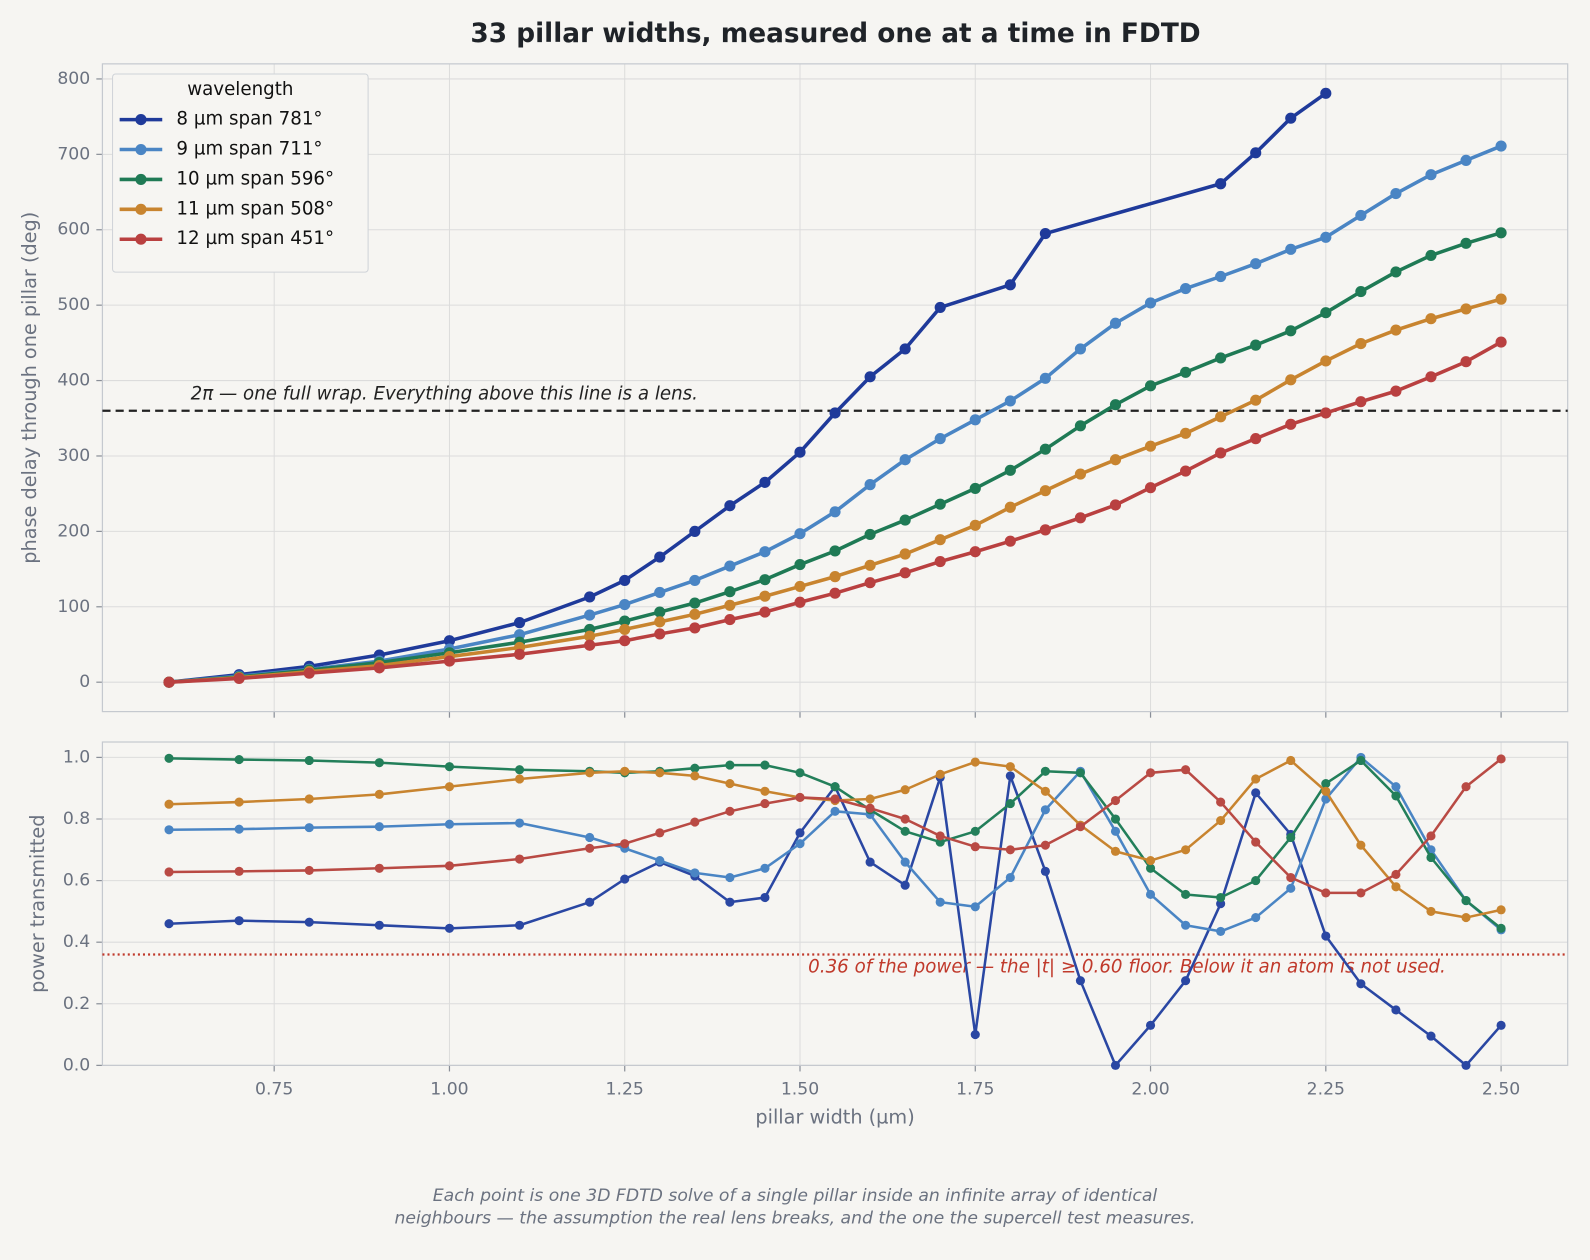  Describe the element at coordinates (1501, 1090) in the screenshot. I see `x-tick-label: 2.50` at that location.